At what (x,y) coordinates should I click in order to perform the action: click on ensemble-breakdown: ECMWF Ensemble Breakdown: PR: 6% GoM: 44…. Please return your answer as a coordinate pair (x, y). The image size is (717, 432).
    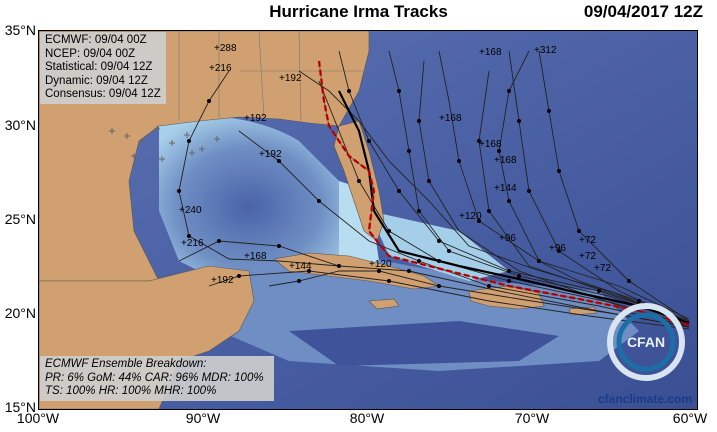
    Looking at the image, I should click on (157, 378).